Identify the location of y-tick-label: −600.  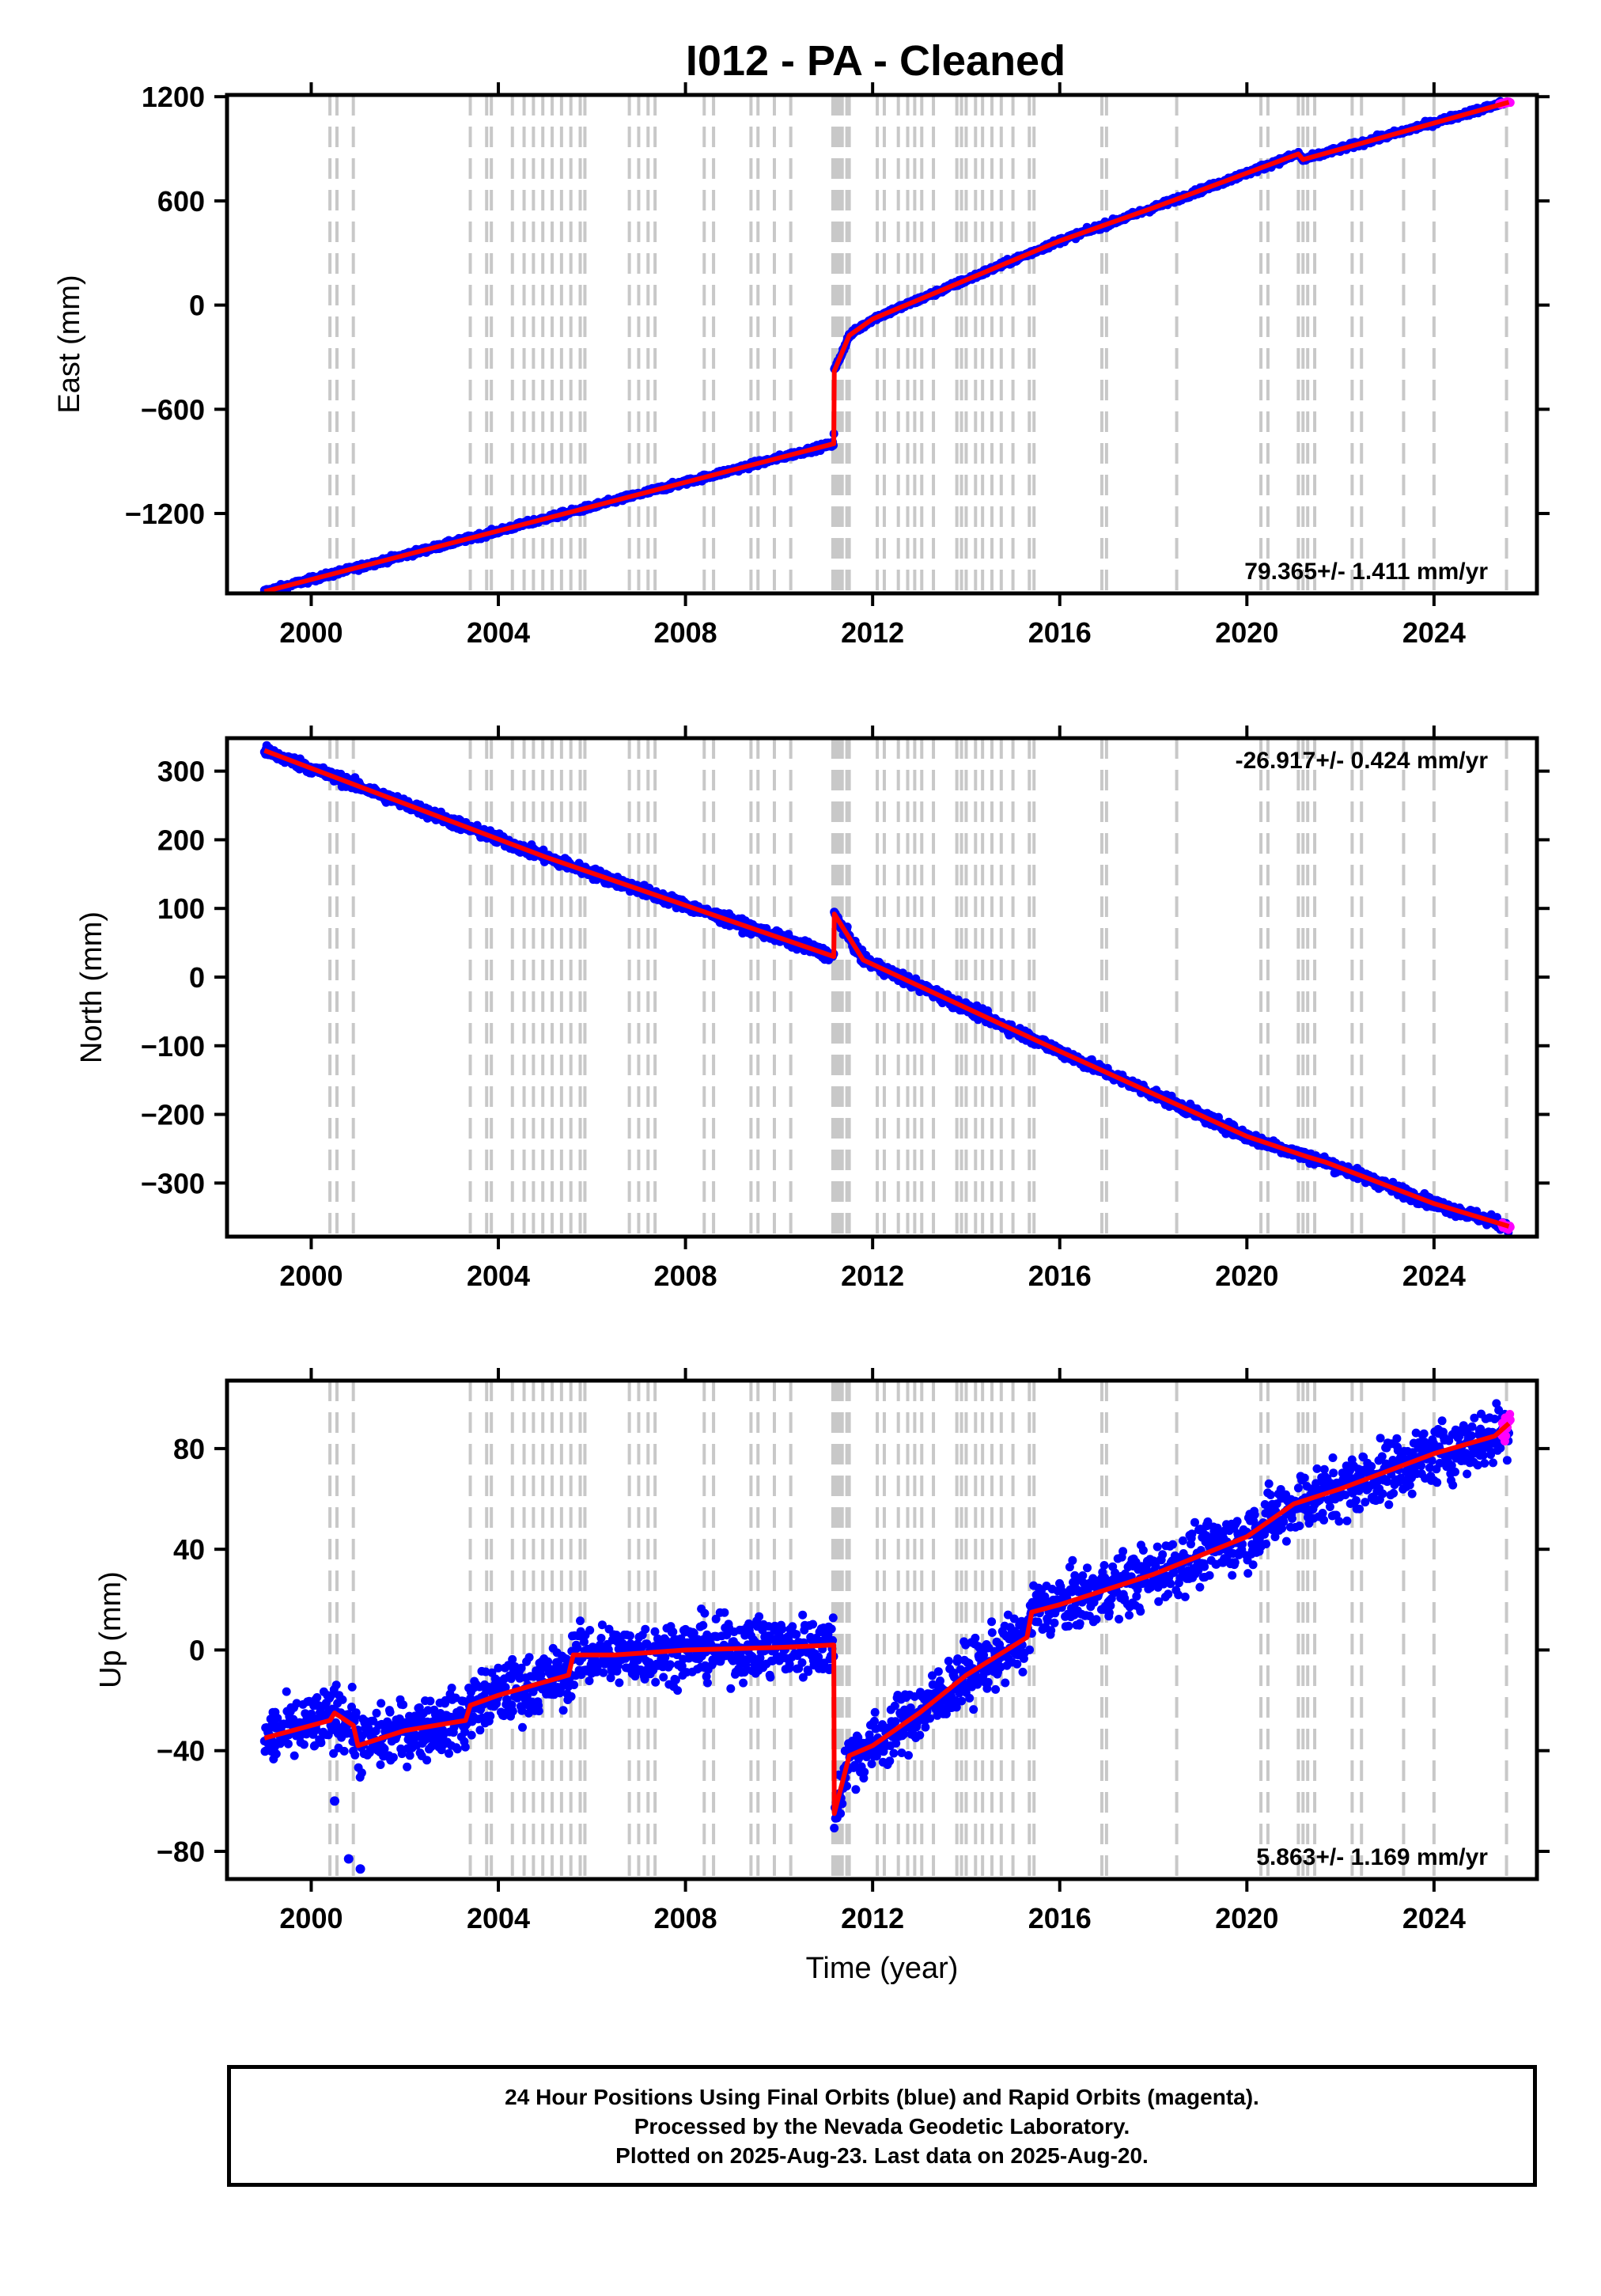
(173, 409).